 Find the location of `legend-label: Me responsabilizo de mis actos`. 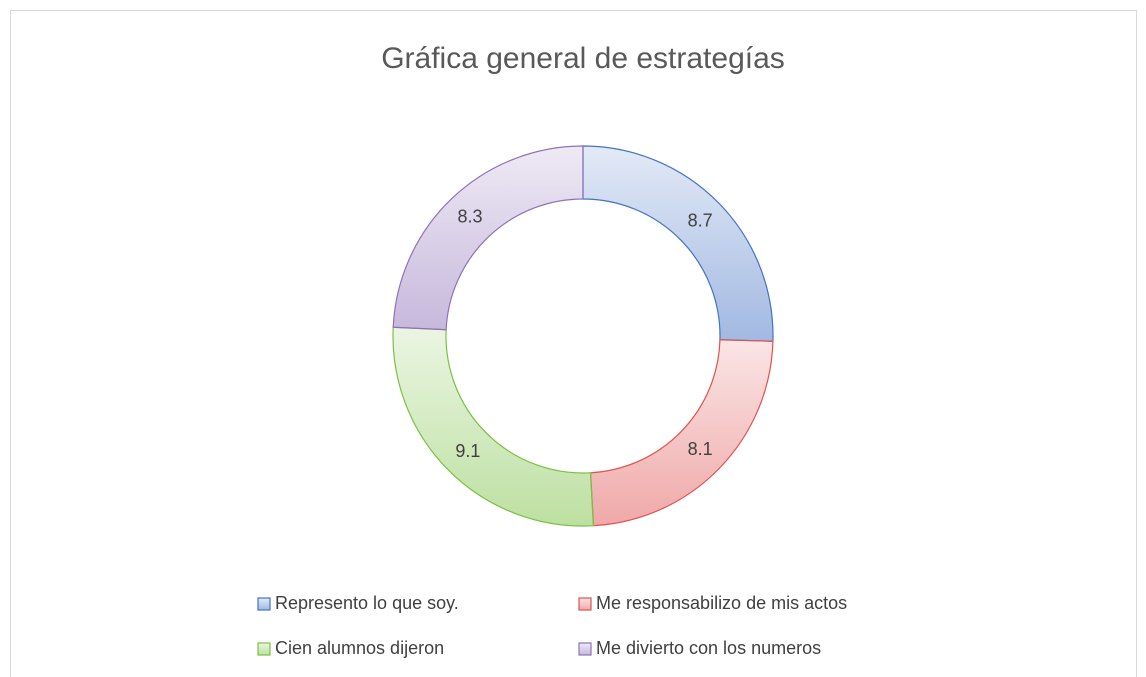

legend-label: Me responsabilizo de mis actos is located at coordinates (721, 603).